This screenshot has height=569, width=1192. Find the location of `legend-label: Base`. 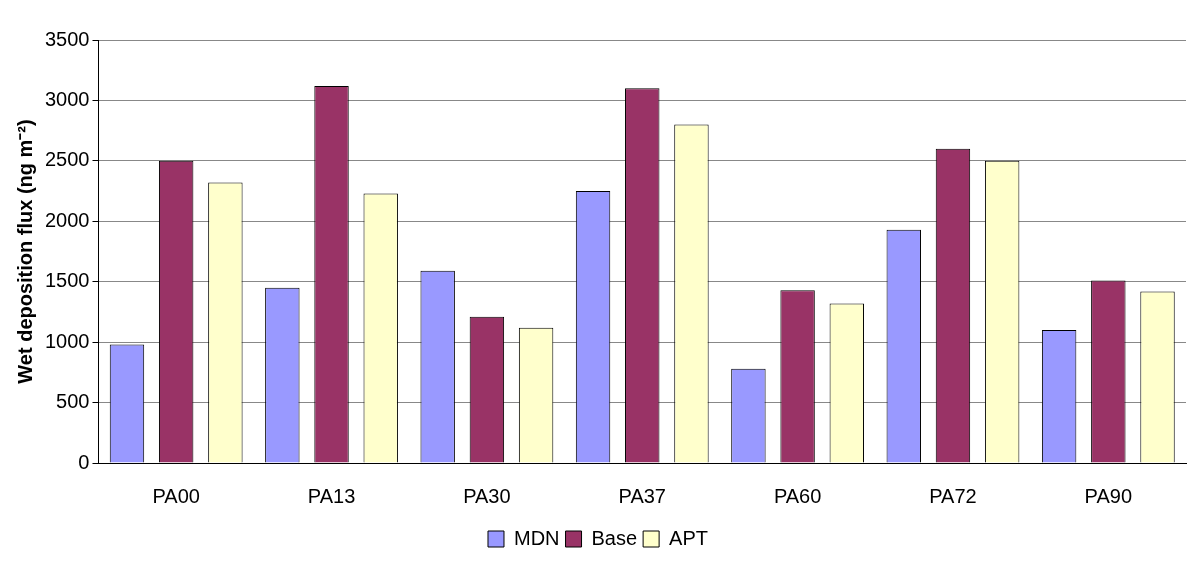

legend-label: Base is located at coordinates (614, 537).